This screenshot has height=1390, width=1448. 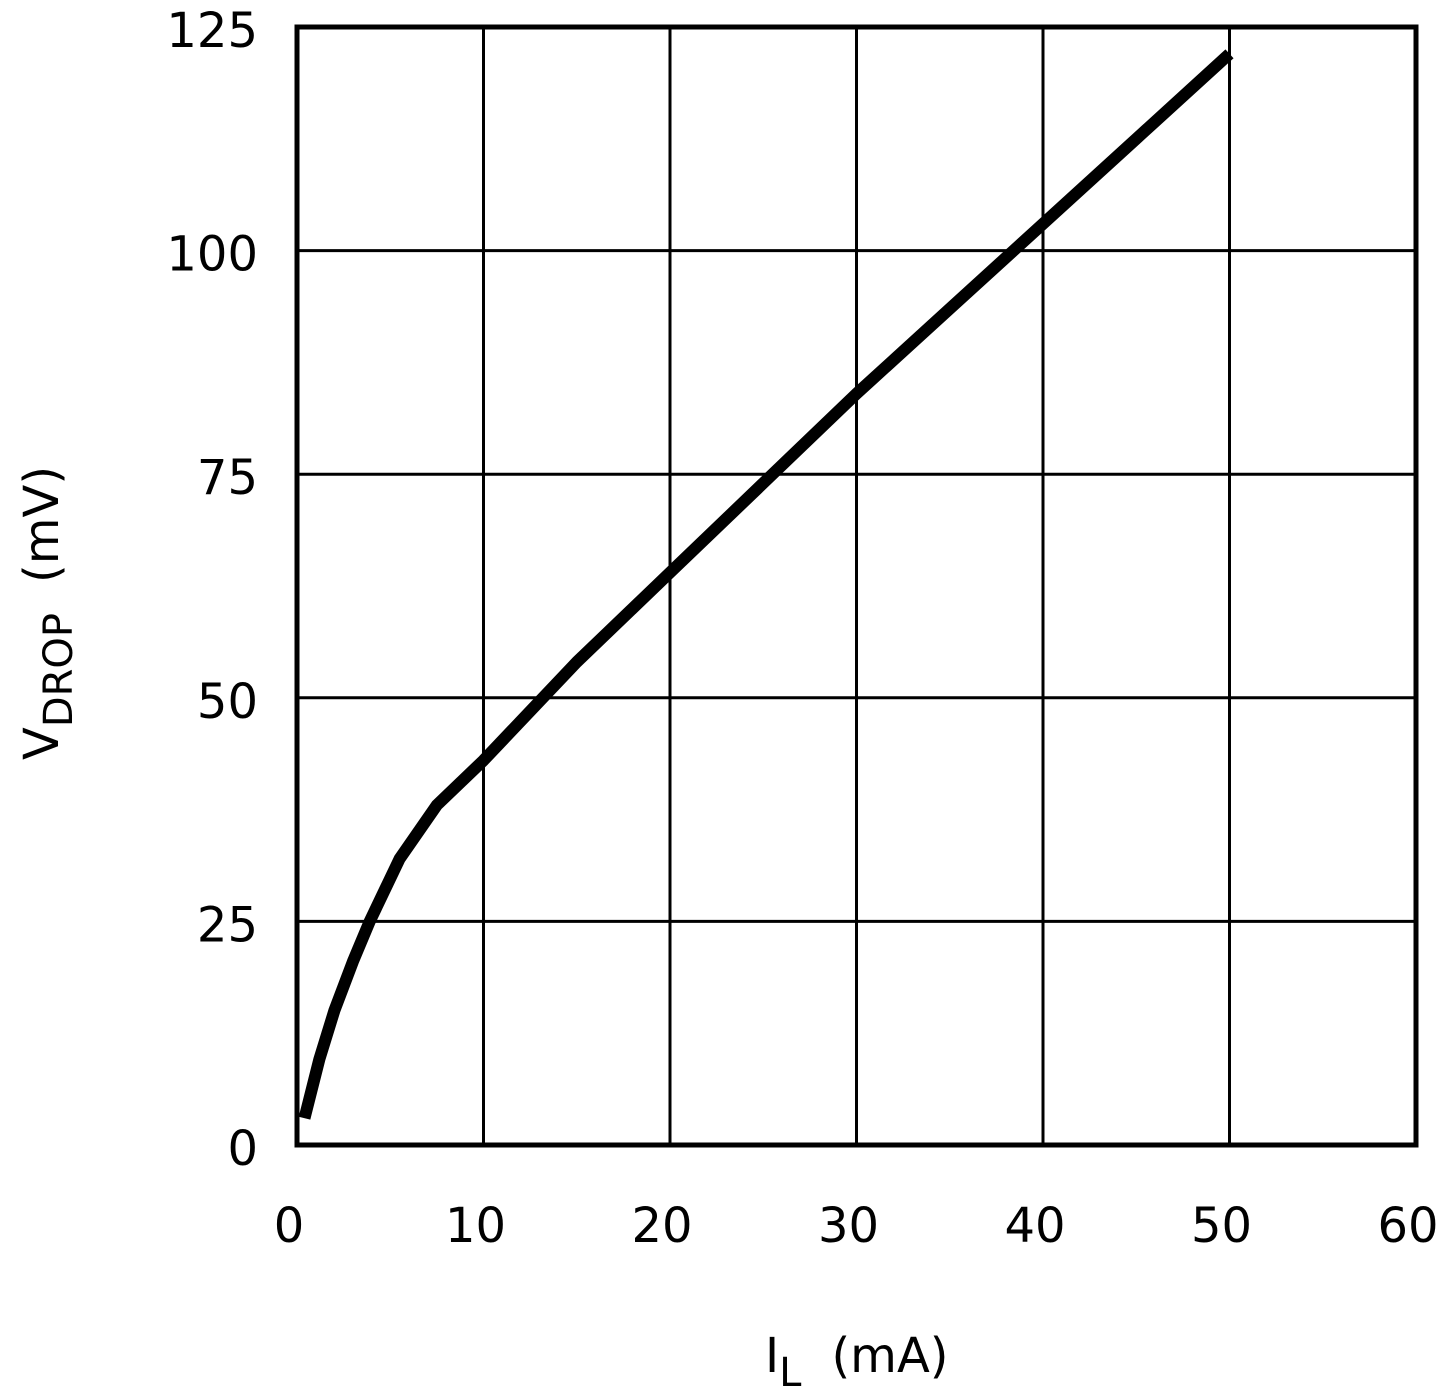 What do you see at coordinates (1407, 1226) in the screenshot?
I see `x-tick-label: 60` at bounding box center [1407, 1226].